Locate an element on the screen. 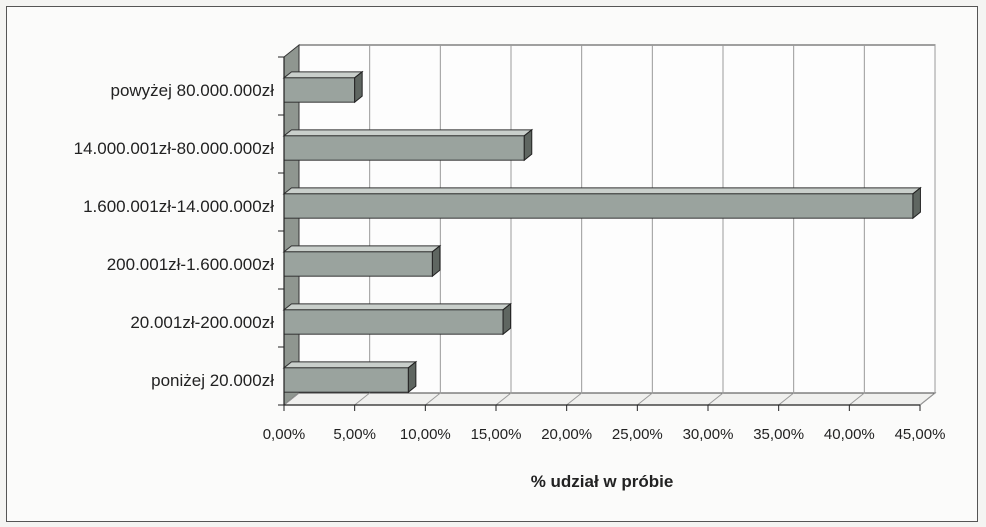 The image size is (986, 527). x-tick-label: 45,00% is located at coordinates (920, 434).